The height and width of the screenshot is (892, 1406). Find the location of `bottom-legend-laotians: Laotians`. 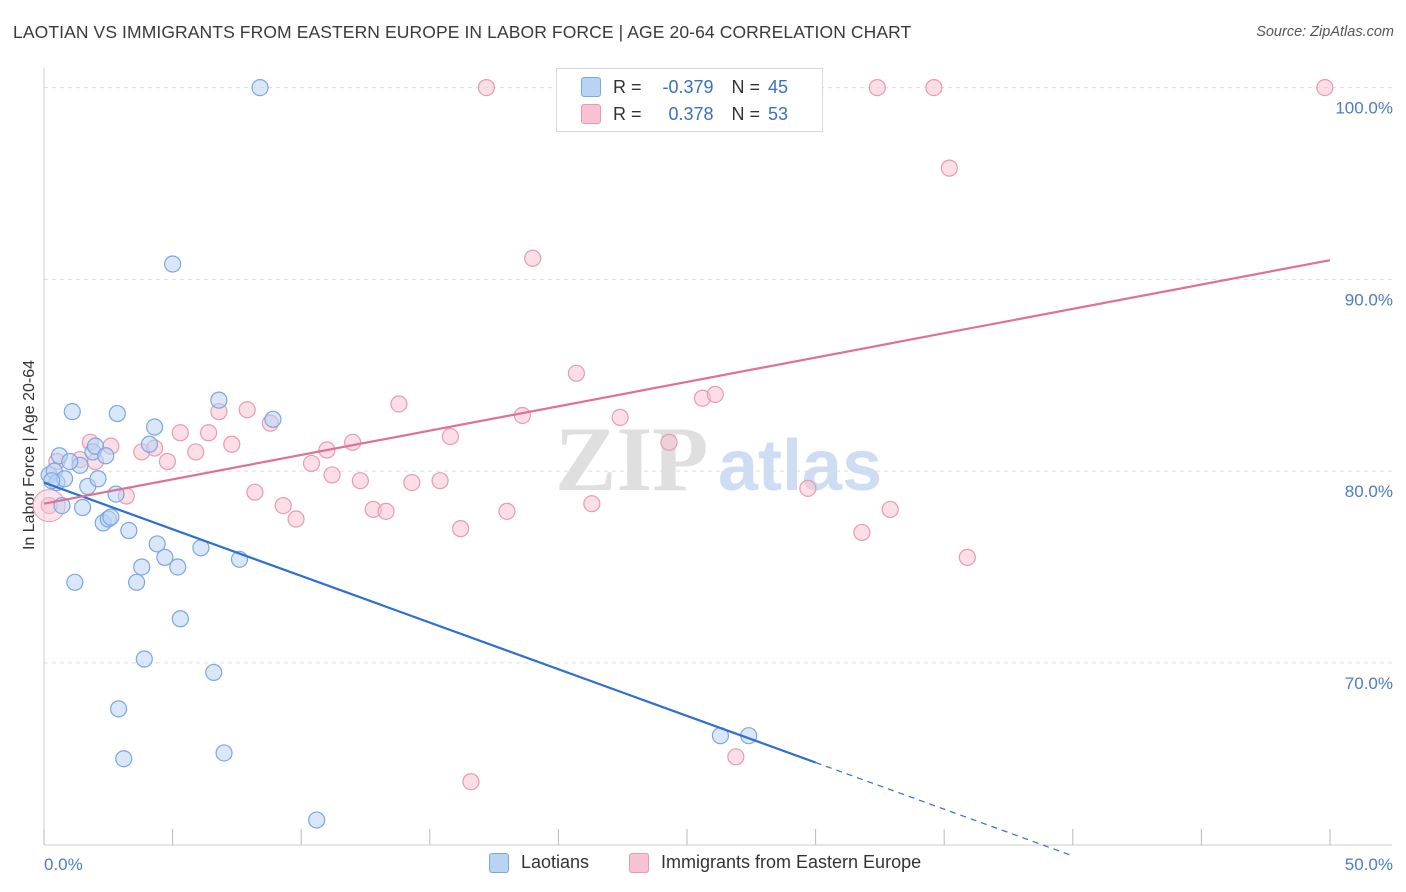

bottom-legend-laotians: Laotians is located at coordinates (539, 862).